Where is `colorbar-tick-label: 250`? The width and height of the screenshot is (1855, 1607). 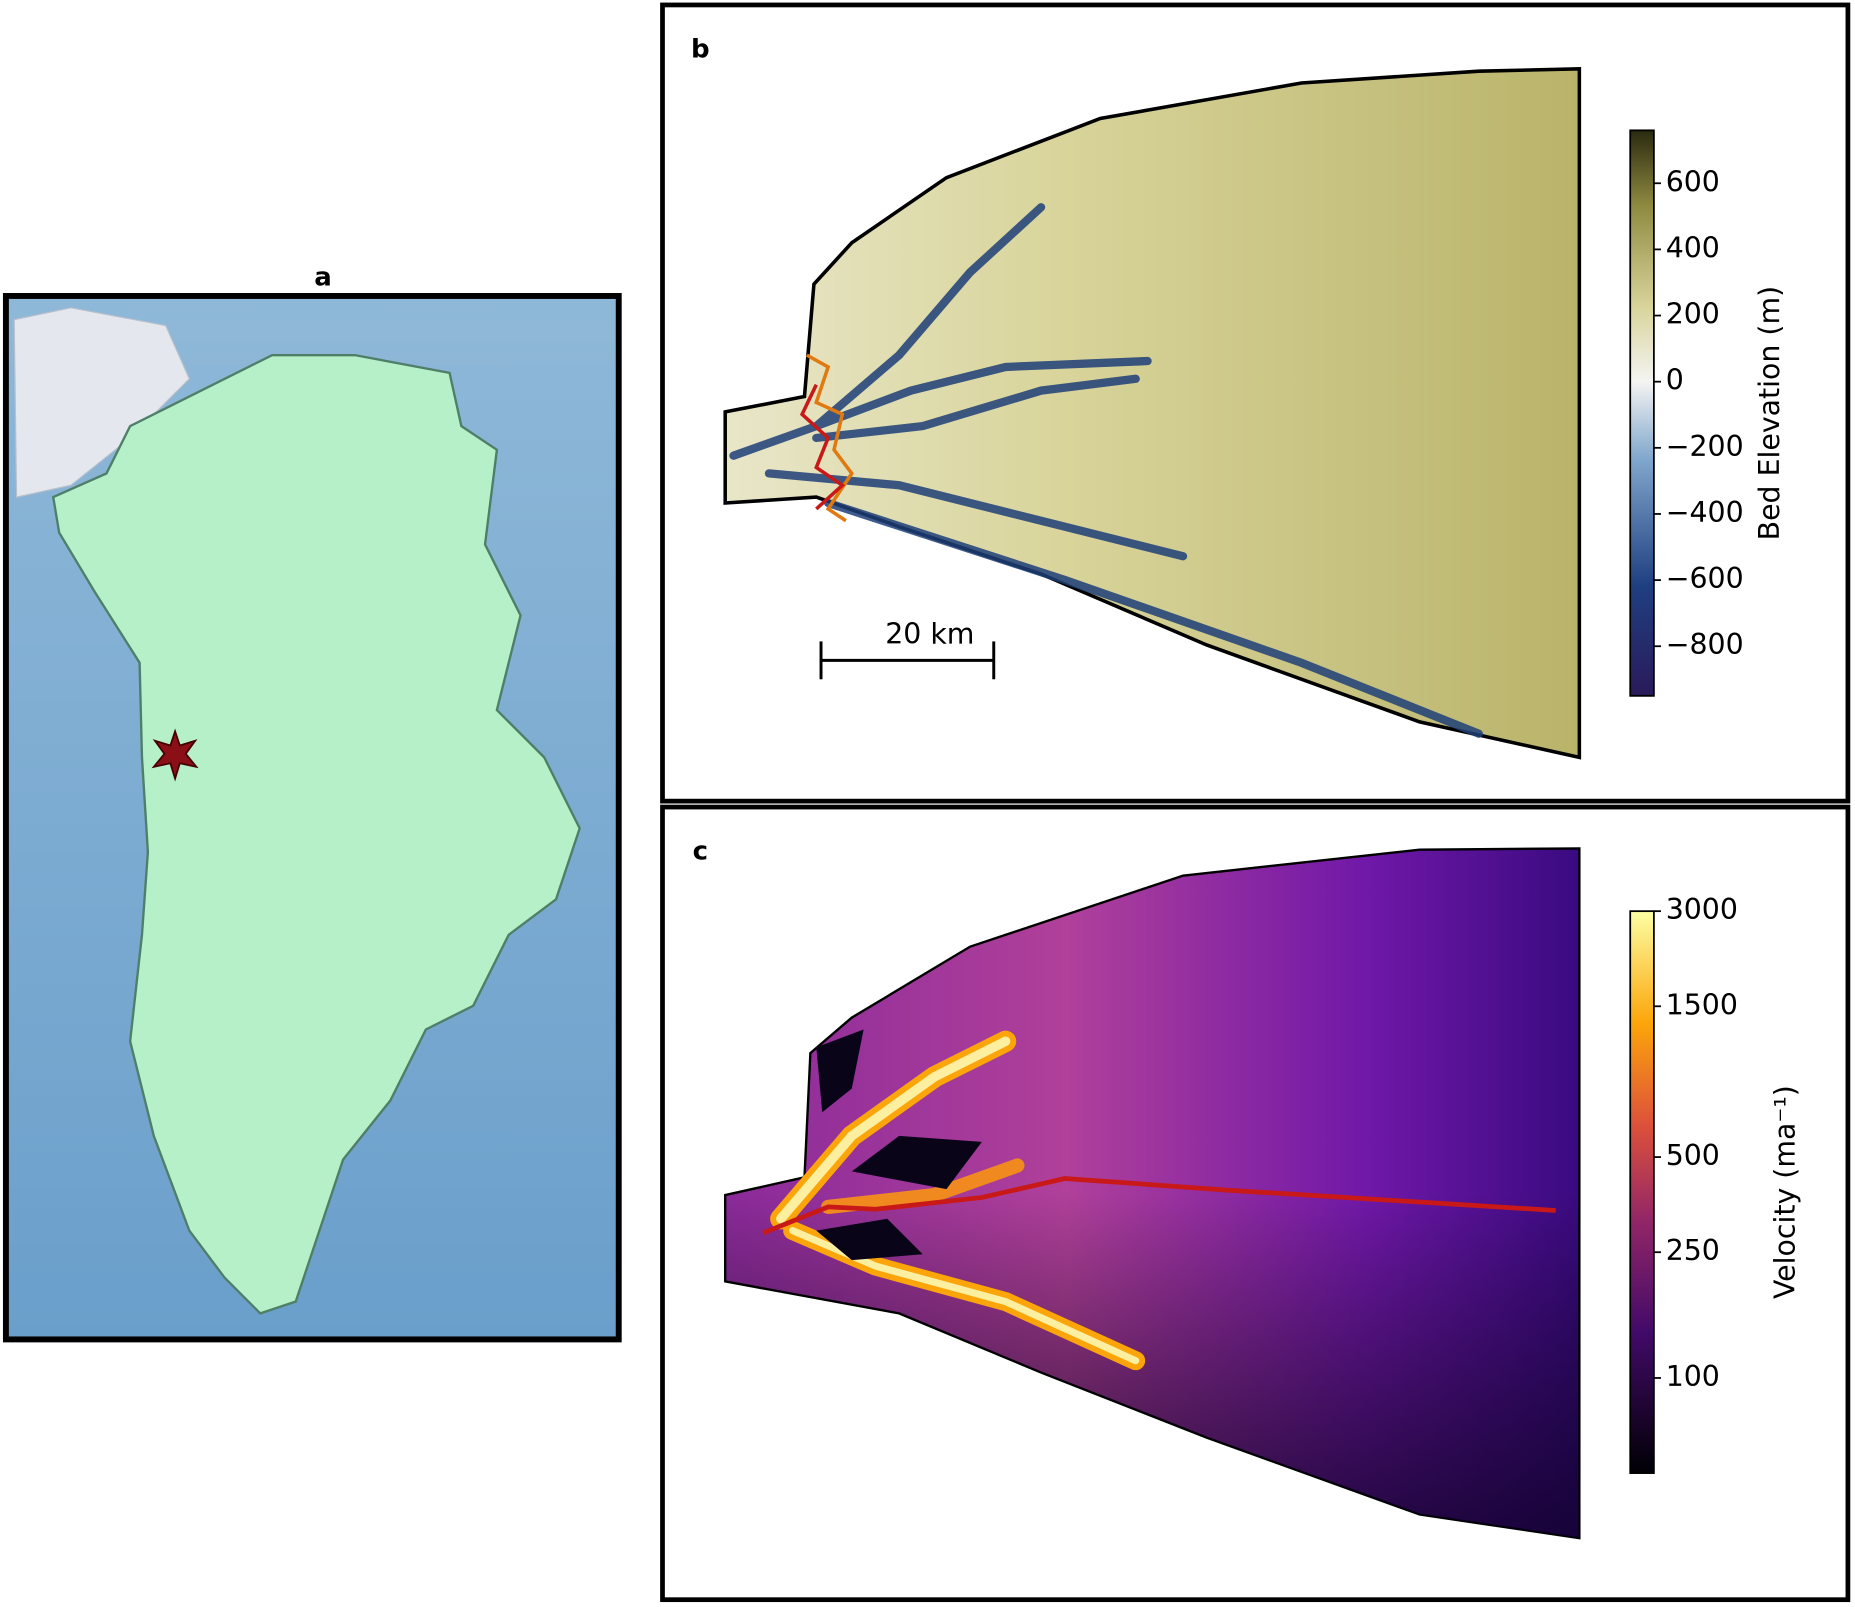
colorbar-tick-label: 250 is located at coordinates (1693, 1250).